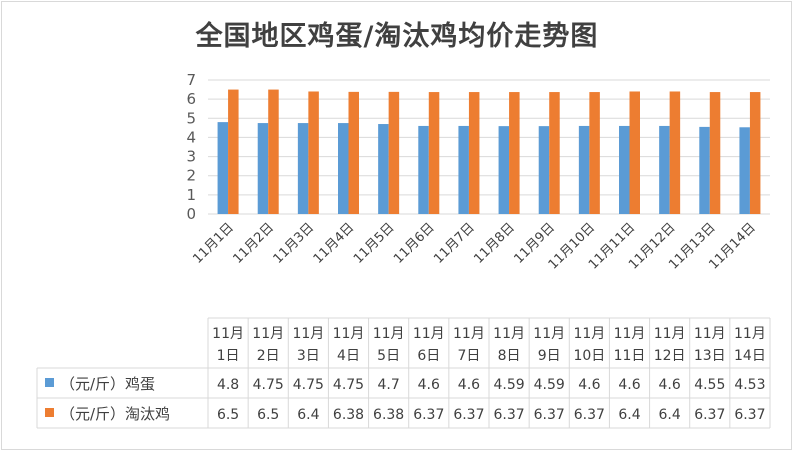 The height and width of the screenshot is (452, 794). I want to click on y-tick-label: 0, so click(191, 214).